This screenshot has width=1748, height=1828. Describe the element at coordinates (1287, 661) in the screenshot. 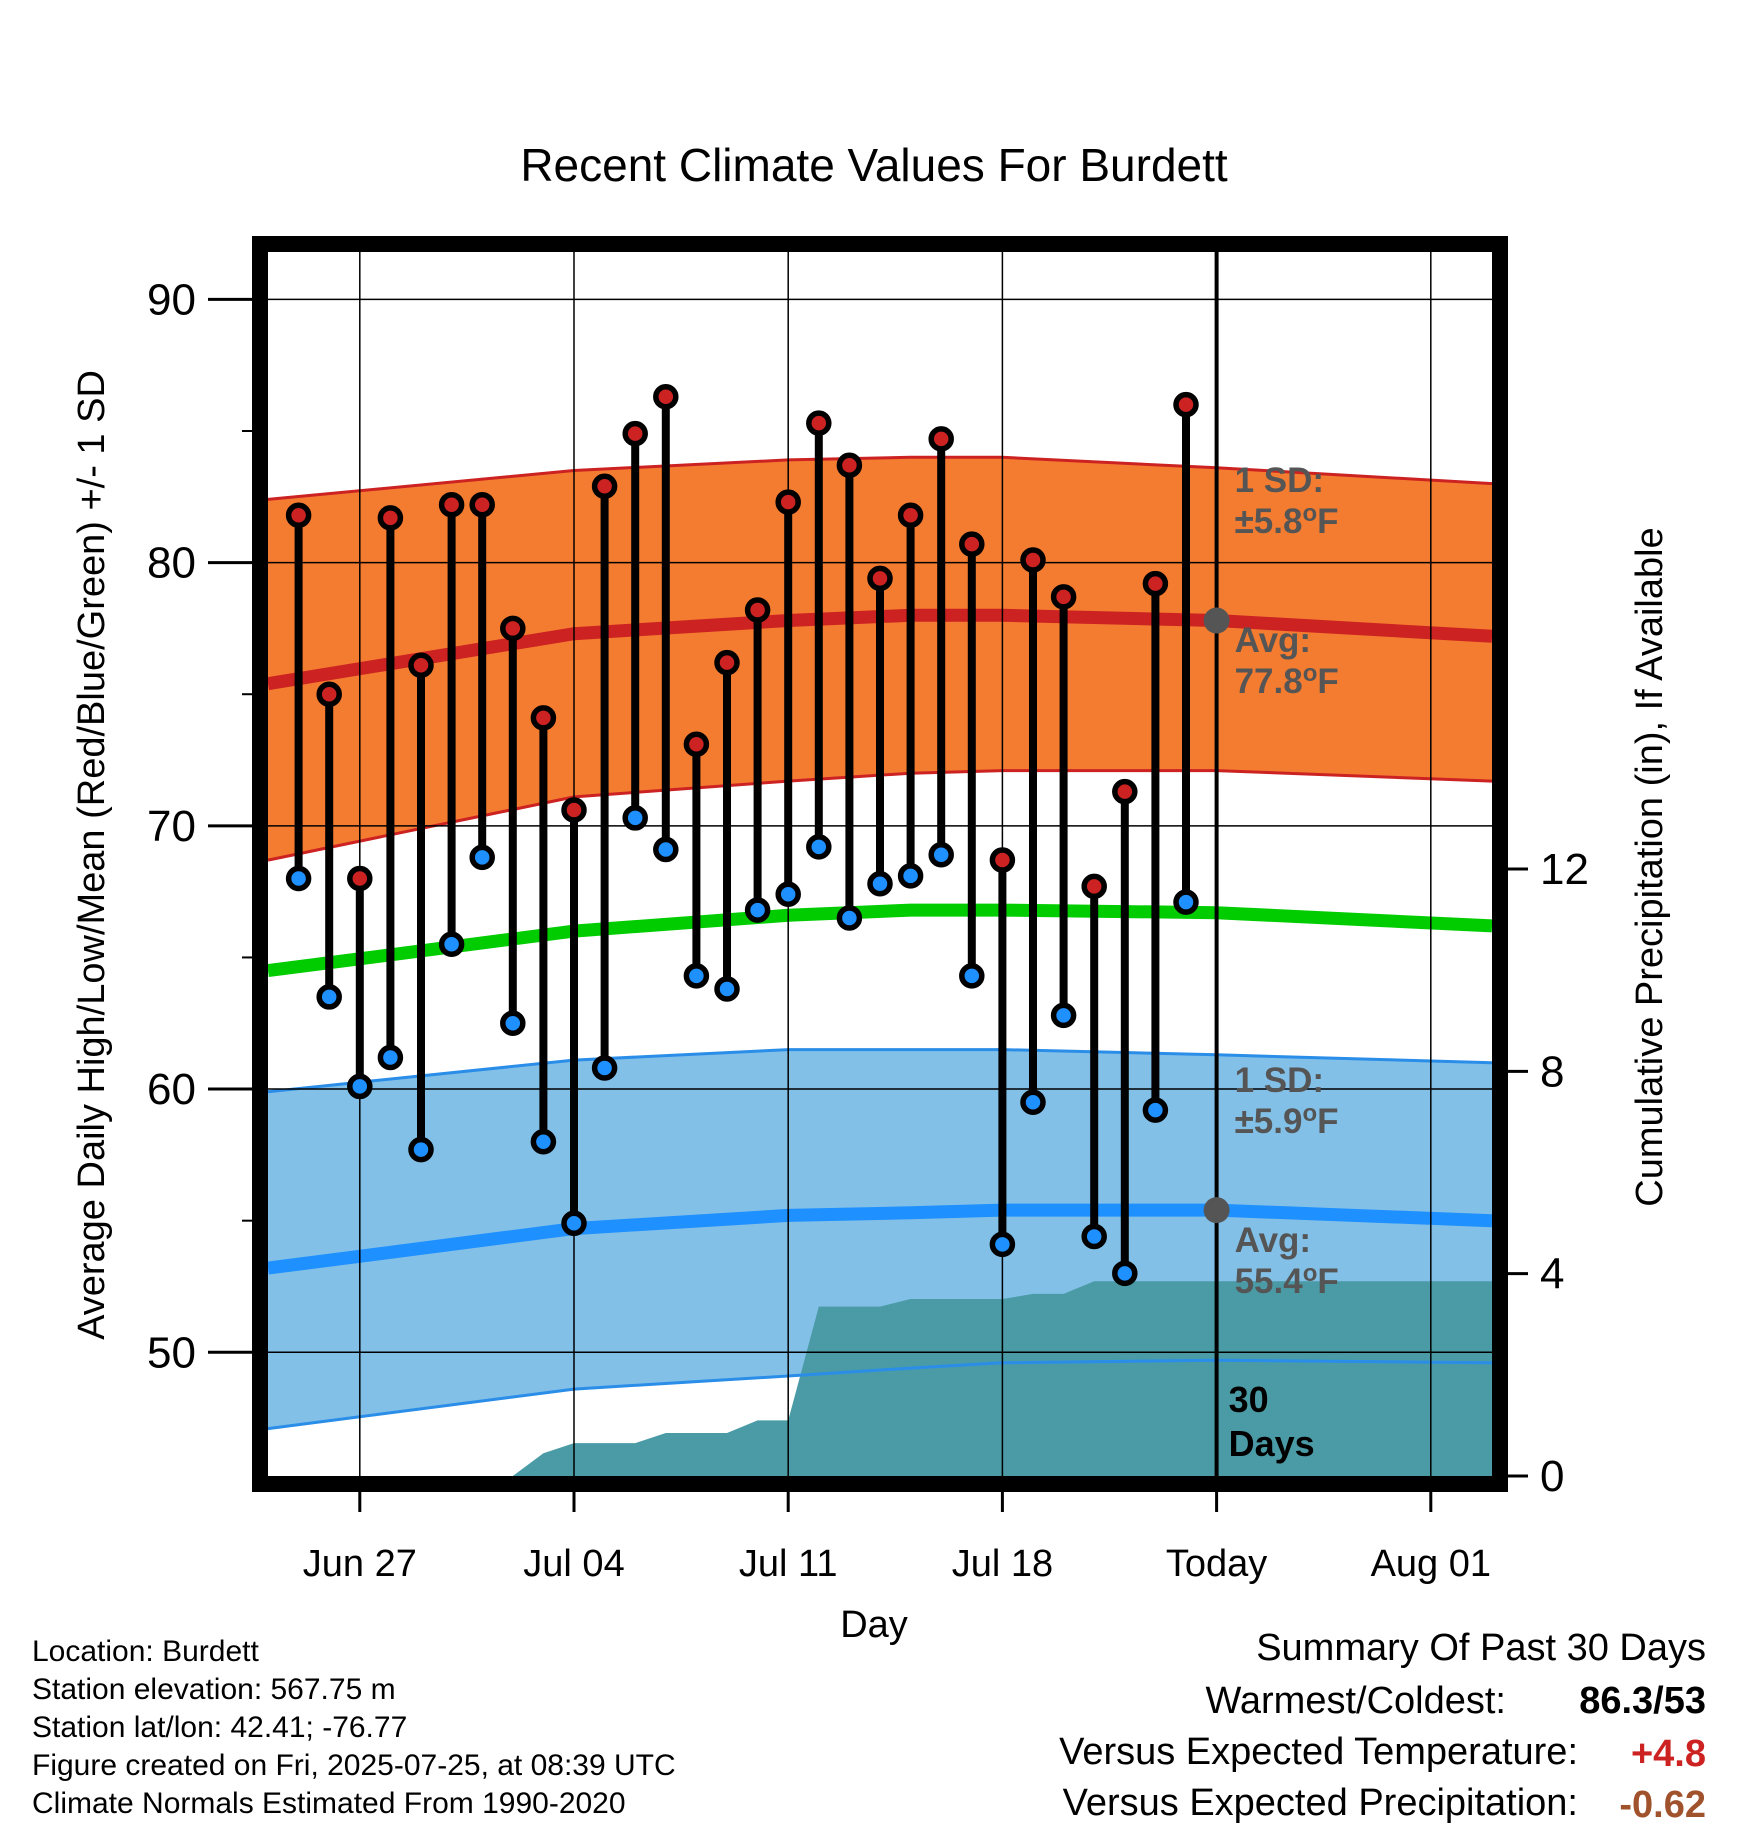

I see `high-avg-annotation: Avg: 77.8oF` at that location.